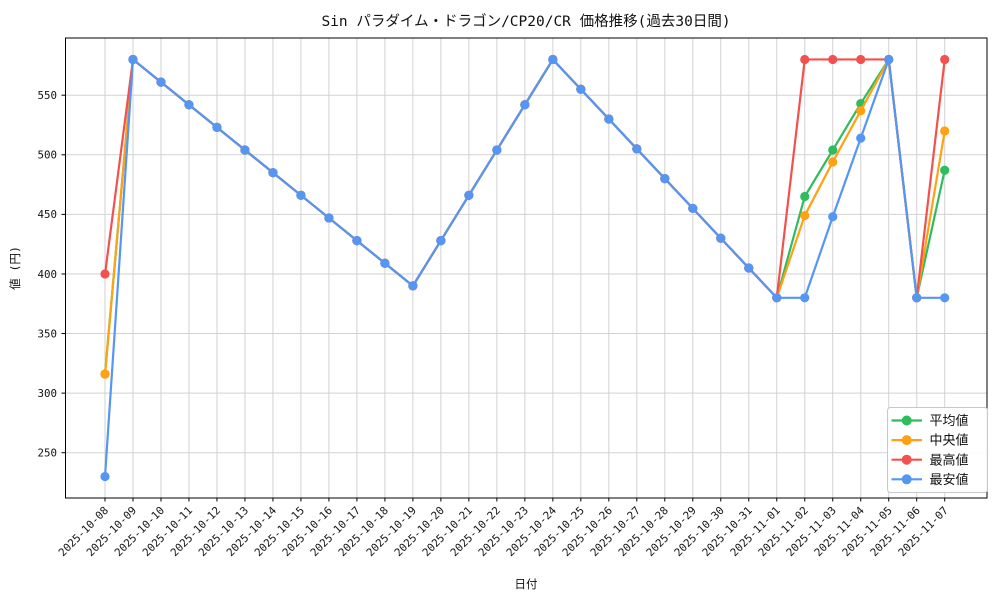 The height and width of the screenshot is (600, 1000). Describe the element at coordinates (47, 214) in the screenshot. I see `y-tick-label: 450` at that location.